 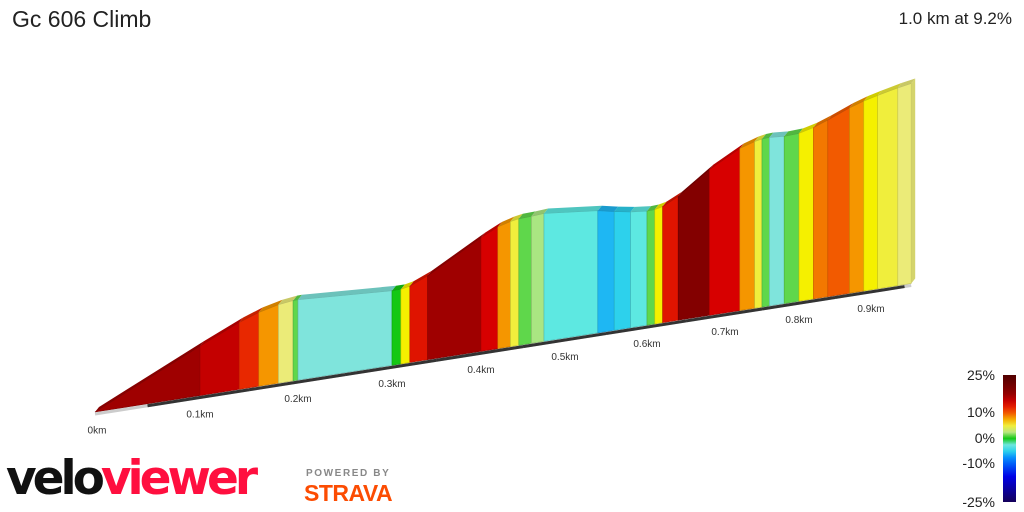 I want to click on x-tick-label: 0.7km, so click(x=724, y=332).